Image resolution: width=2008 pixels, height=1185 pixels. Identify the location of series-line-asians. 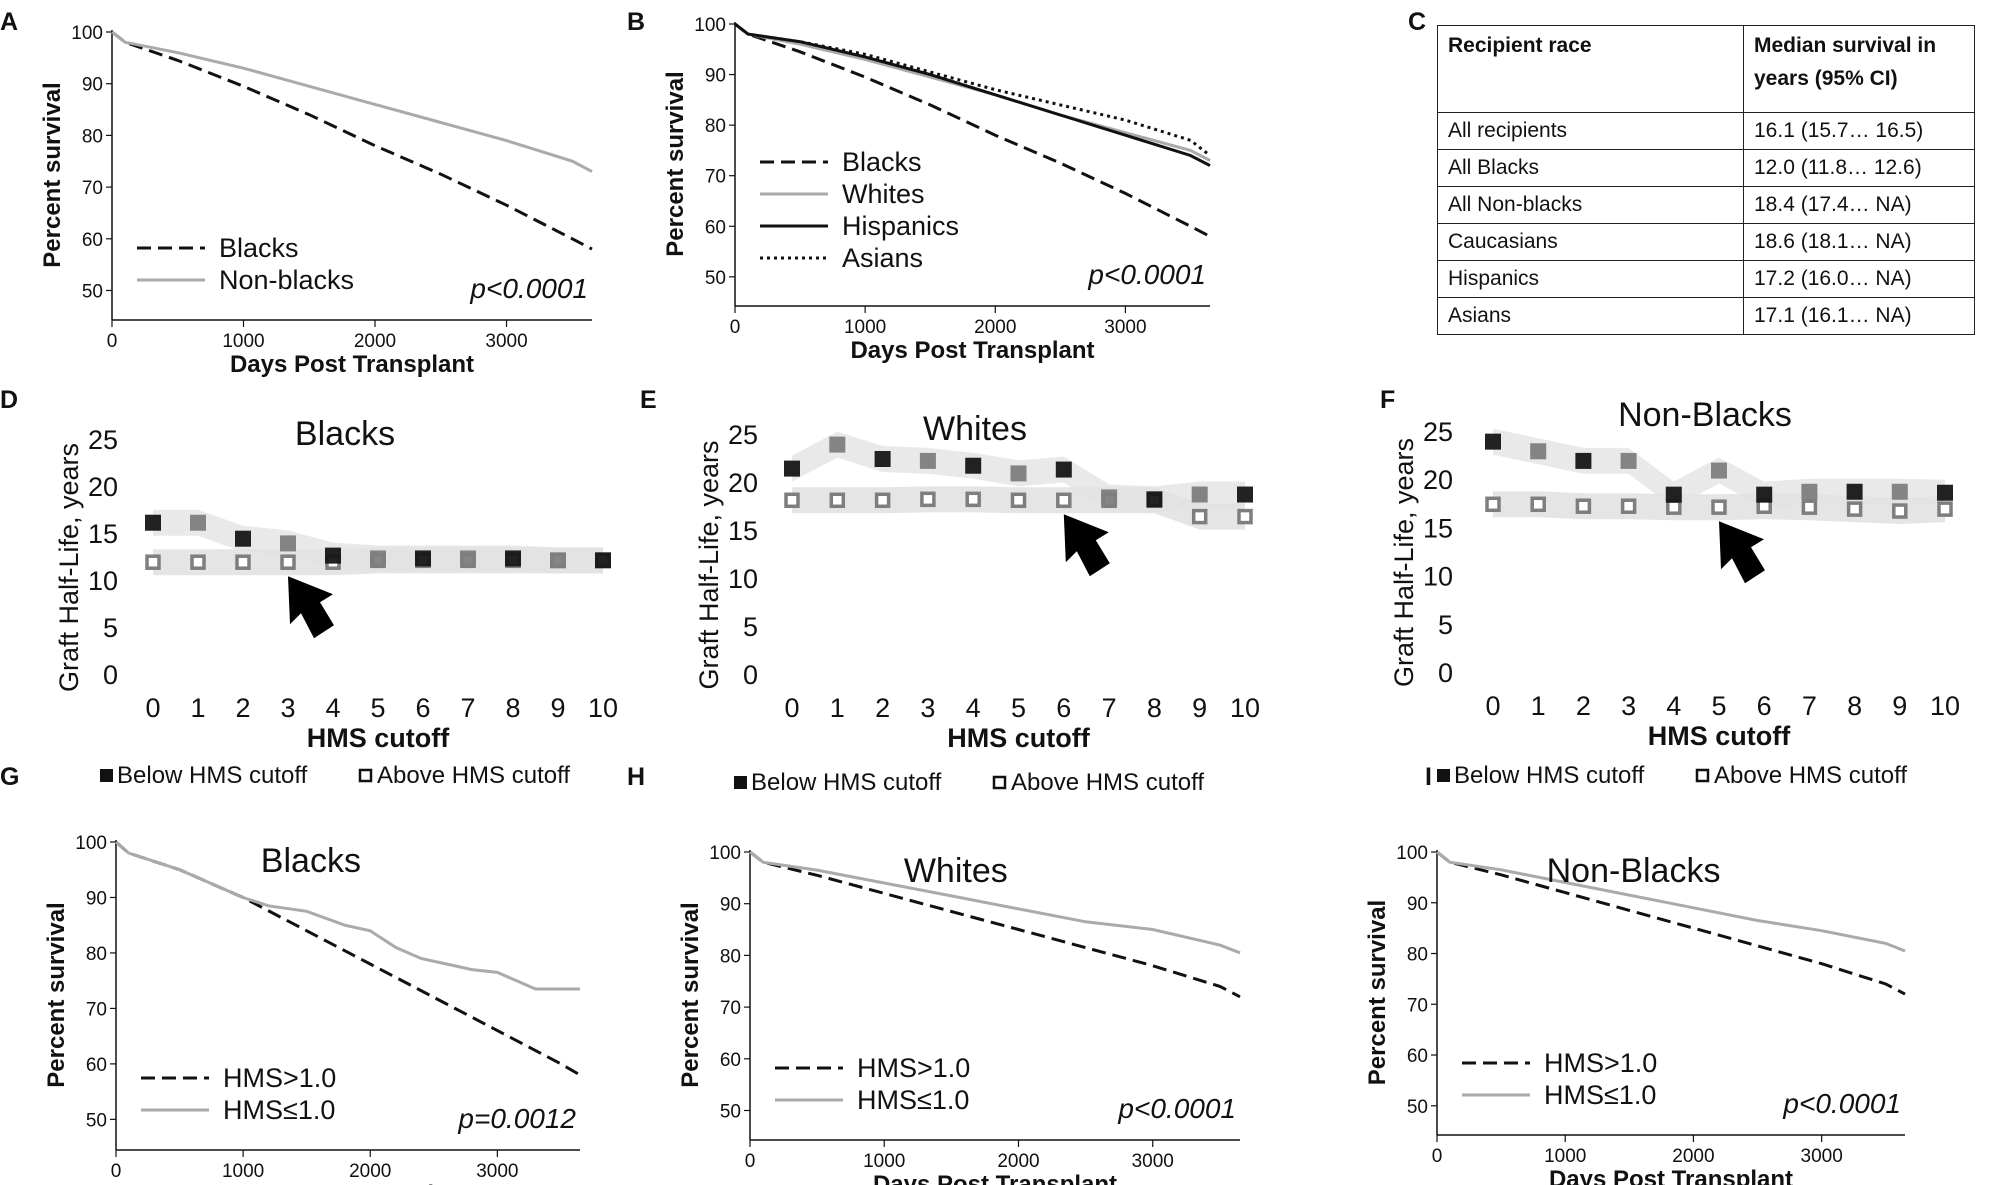
(972, 89).